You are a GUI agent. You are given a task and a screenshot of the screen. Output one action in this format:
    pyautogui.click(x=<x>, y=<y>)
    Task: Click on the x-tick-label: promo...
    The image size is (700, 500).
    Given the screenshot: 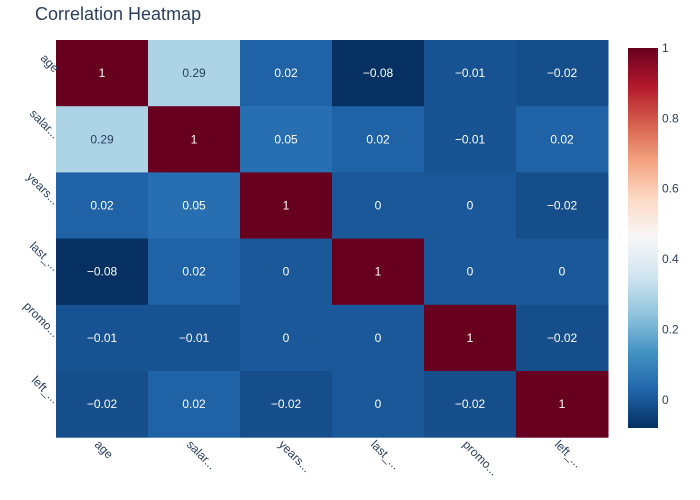 What is the action you would take?
    pyautogui.click(x=480, y=457)
    